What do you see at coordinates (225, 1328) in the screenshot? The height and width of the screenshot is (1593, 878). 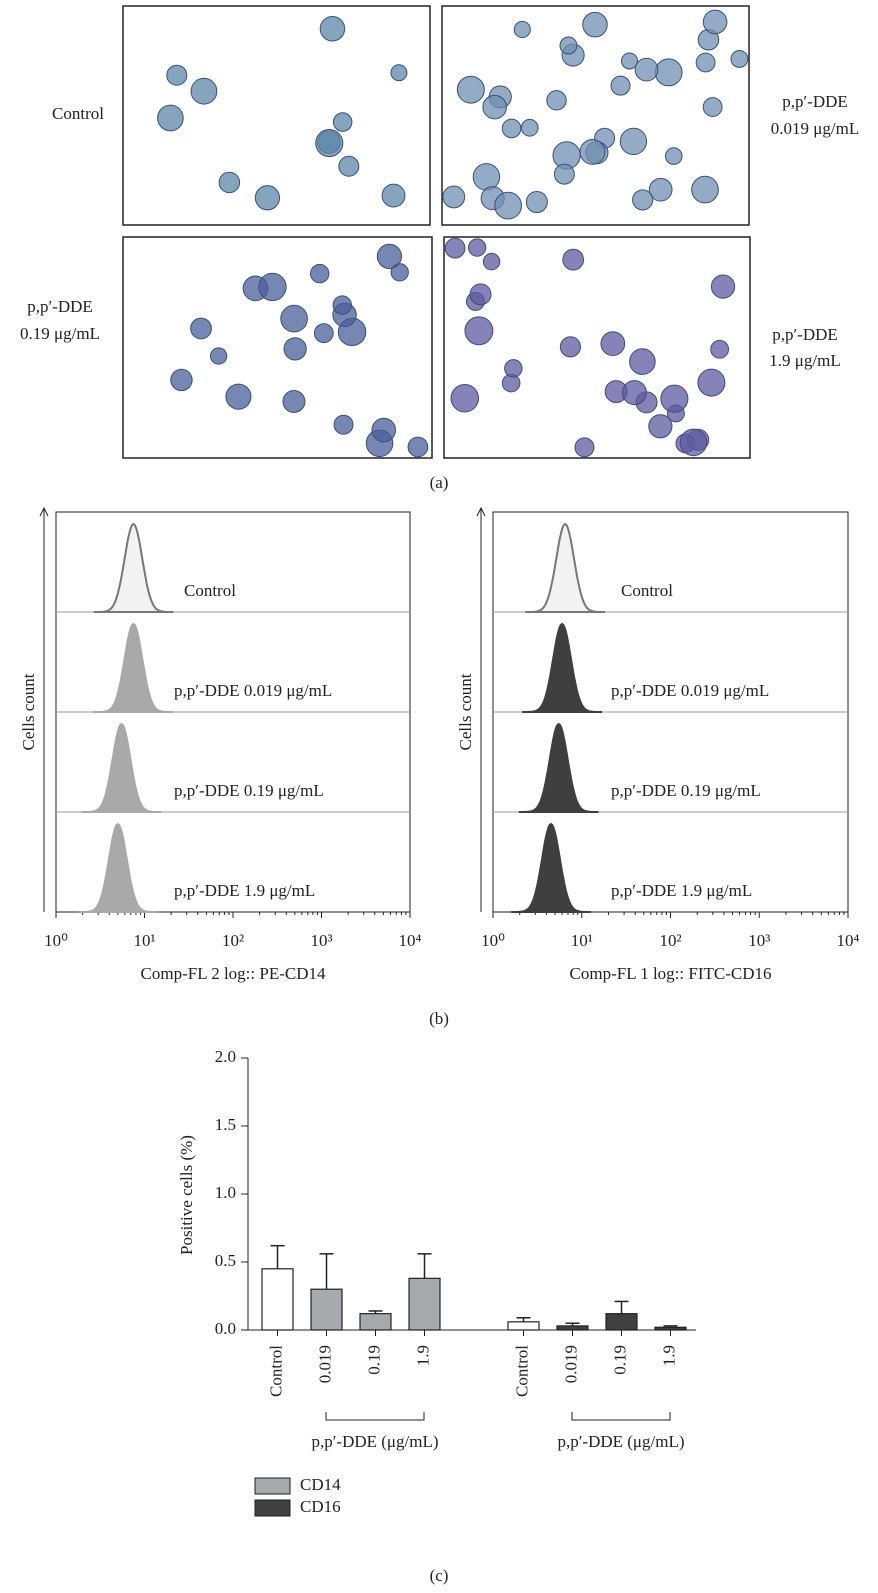 I see `y-tick-label: 0.0` at bounding box center [225, 1328].